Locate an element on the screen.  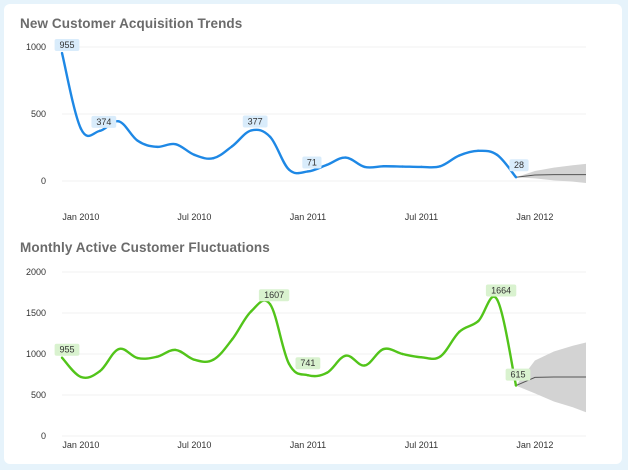
svg-text: 374 is located at coordinates (103, 122).